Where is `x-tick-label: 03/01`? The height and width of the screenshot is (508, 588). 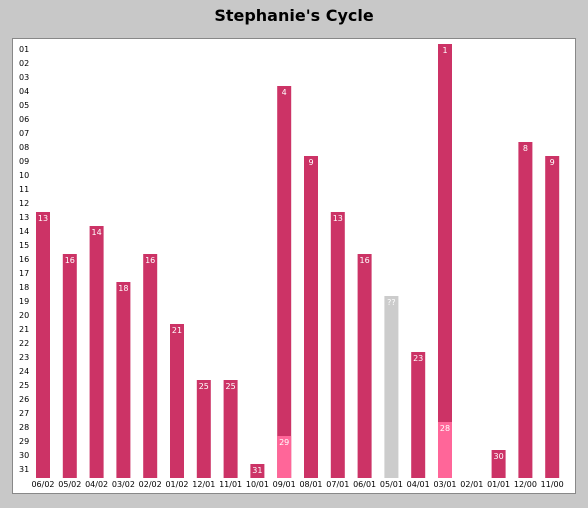
x-tick-label: 03/01 is located at coordinates (444, 484).